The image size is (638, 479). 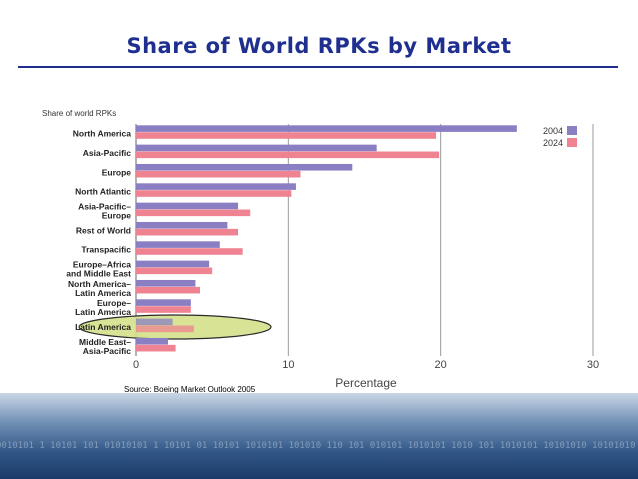 I want to click on category-label: North America, so click(x=102, y=134).